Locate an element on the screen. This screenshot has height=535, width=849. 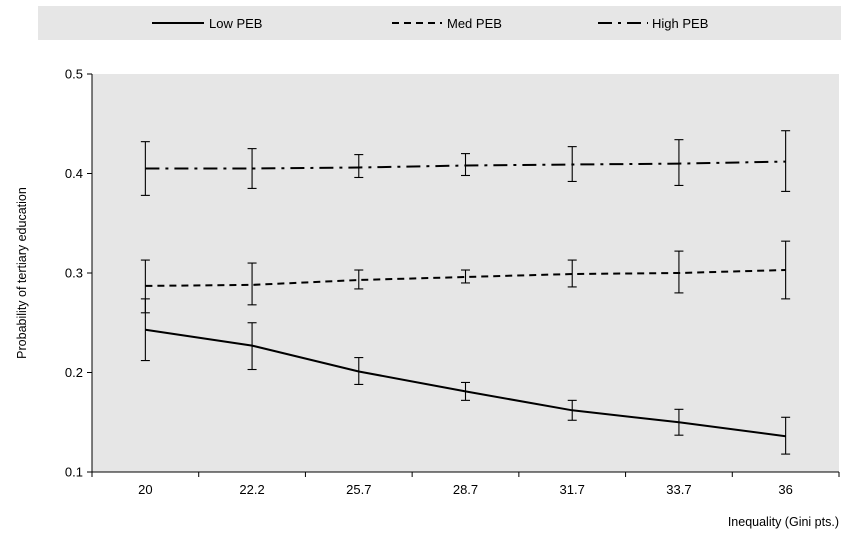
series-line-med-peb is located at coordinates (465, 278).